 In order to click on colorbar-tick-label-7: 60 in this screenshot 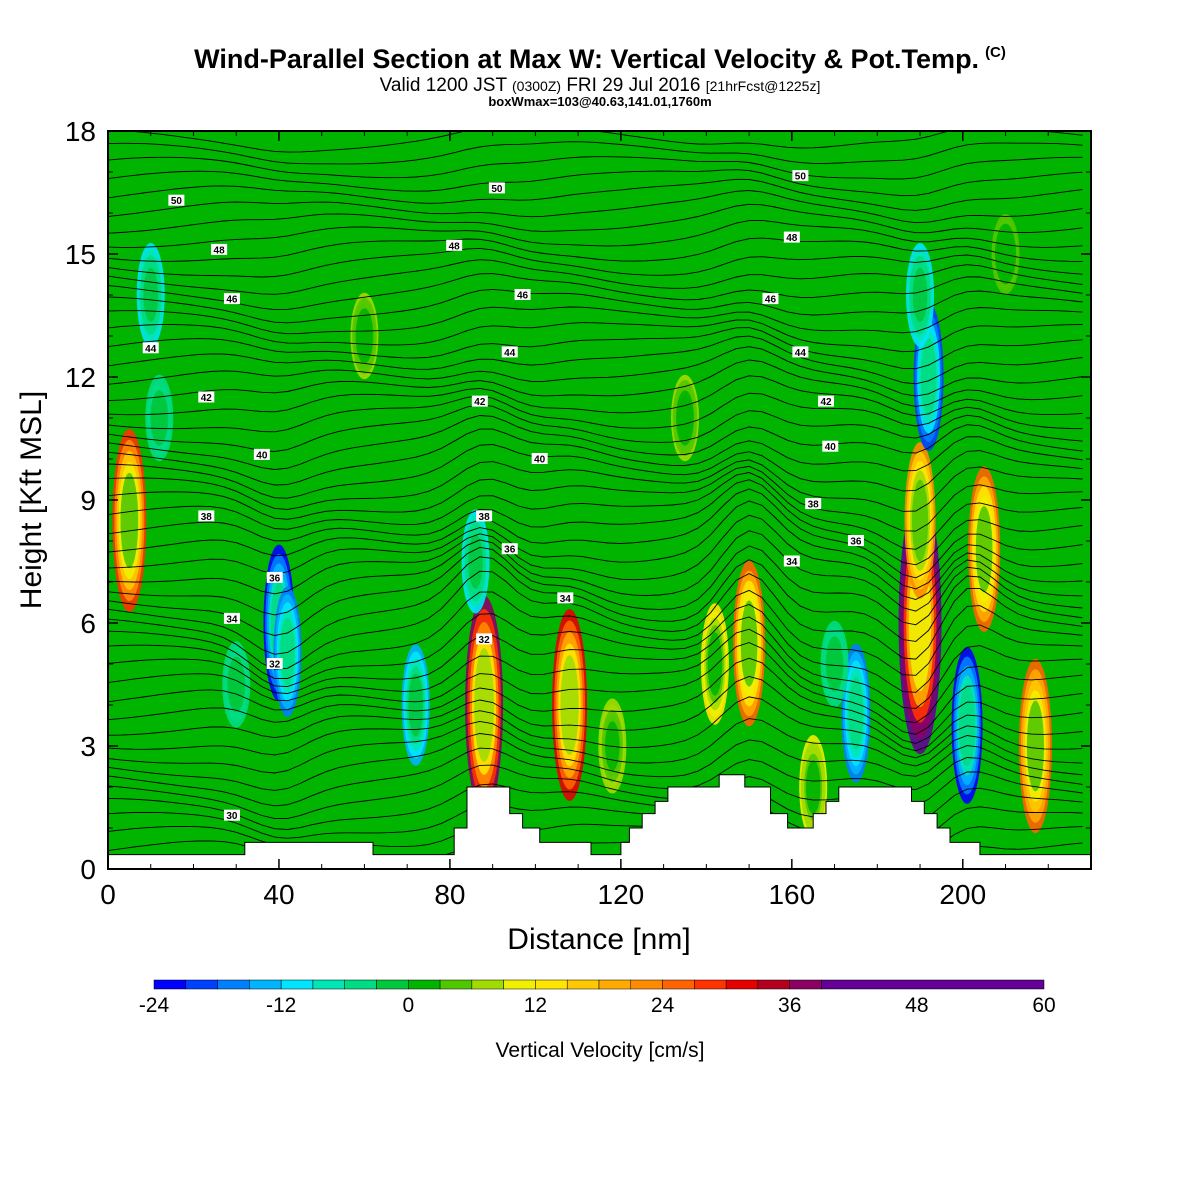, I will do `click(1043, 1005)`.